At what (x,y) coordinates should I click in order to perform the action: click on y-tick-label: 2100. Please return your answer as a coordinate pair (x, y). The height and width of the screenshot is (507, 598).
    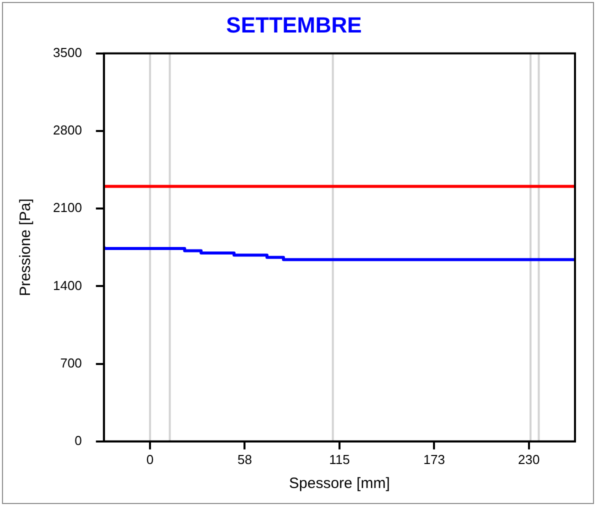
    Looking at the image, I should click on (67, 208).